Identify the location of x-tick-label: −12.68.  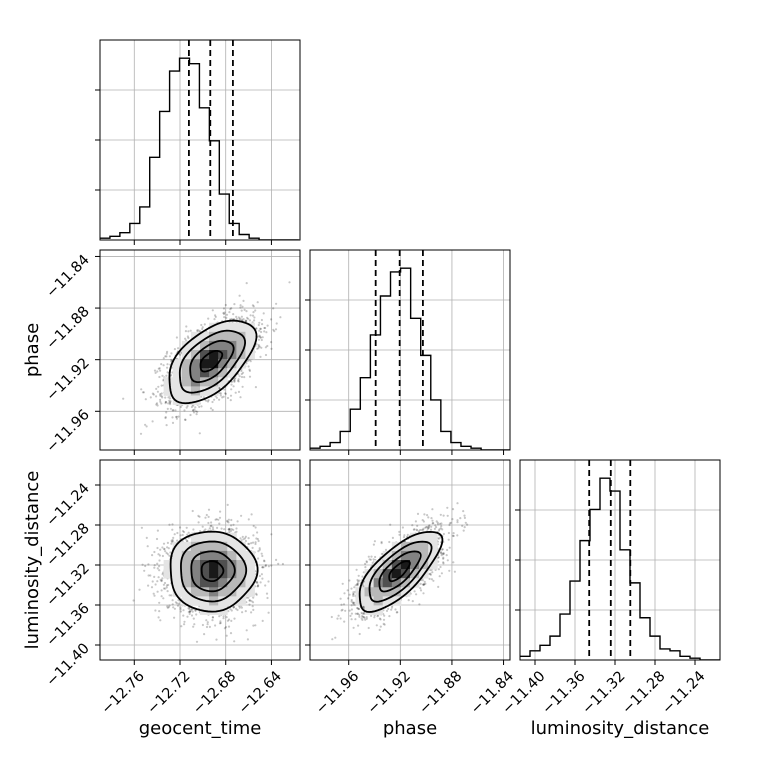
(214, 692).